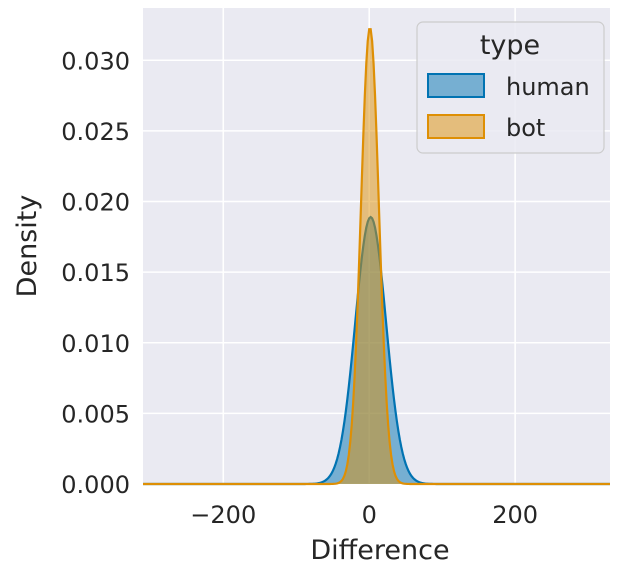  I want to click on legend-swatch-human, so click(456, 85).